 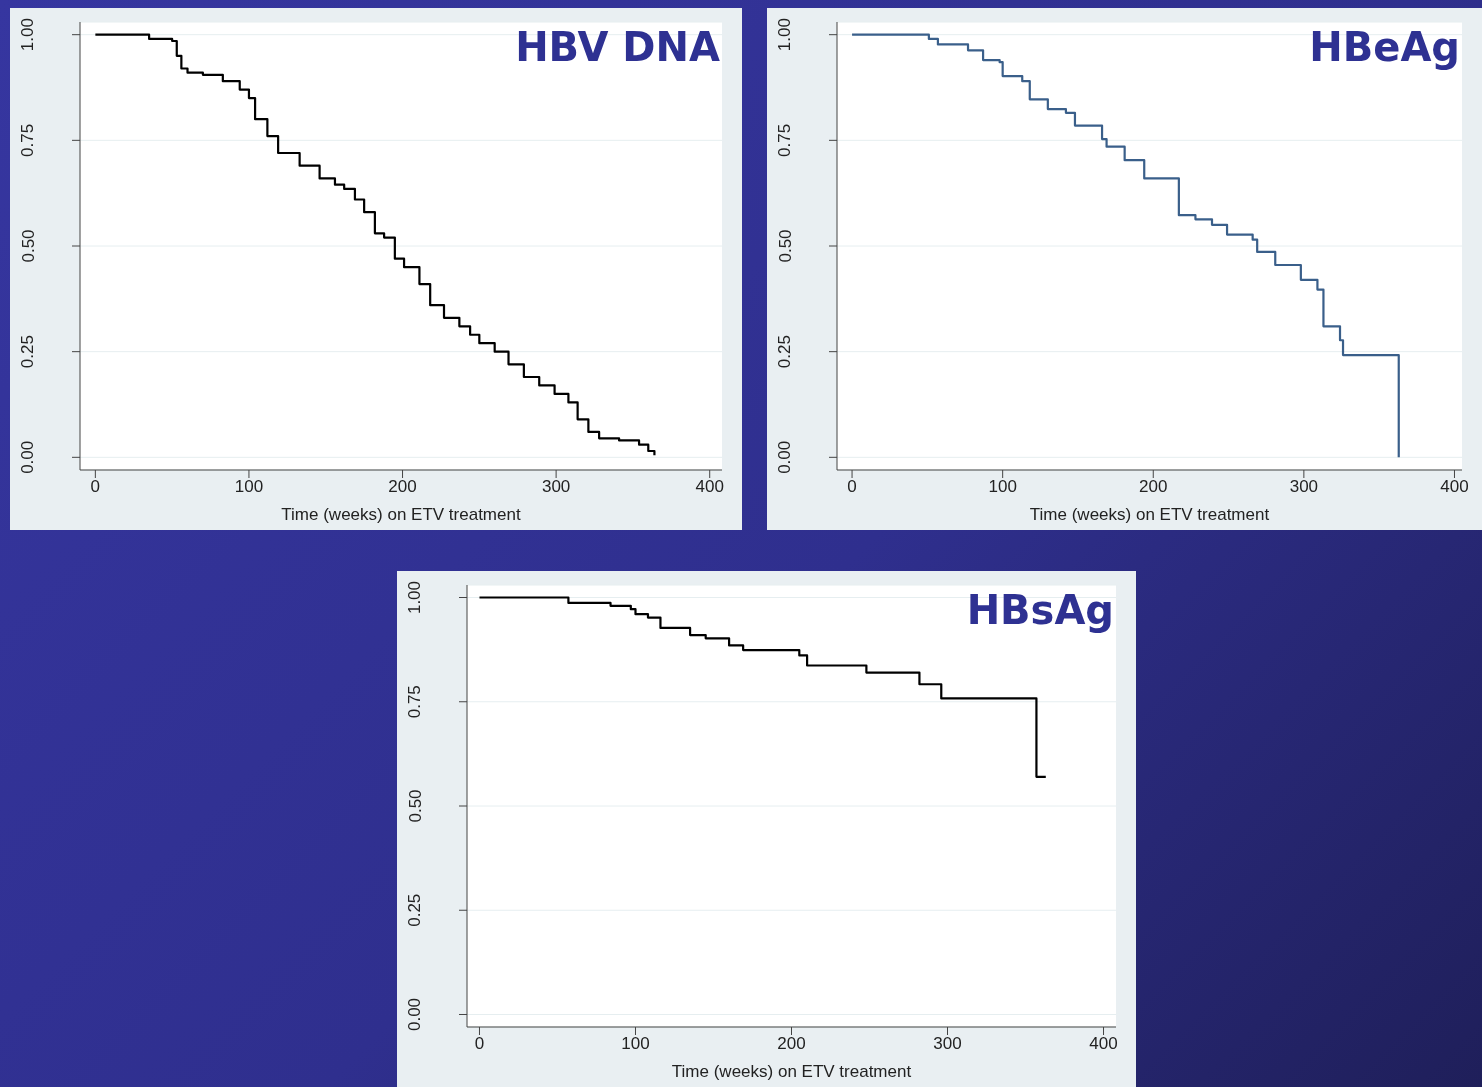 What do you see at coordinates (617, 47) in the screenshot?
I see `chart-title: HBV DNA` at bounding box center [617, 47].